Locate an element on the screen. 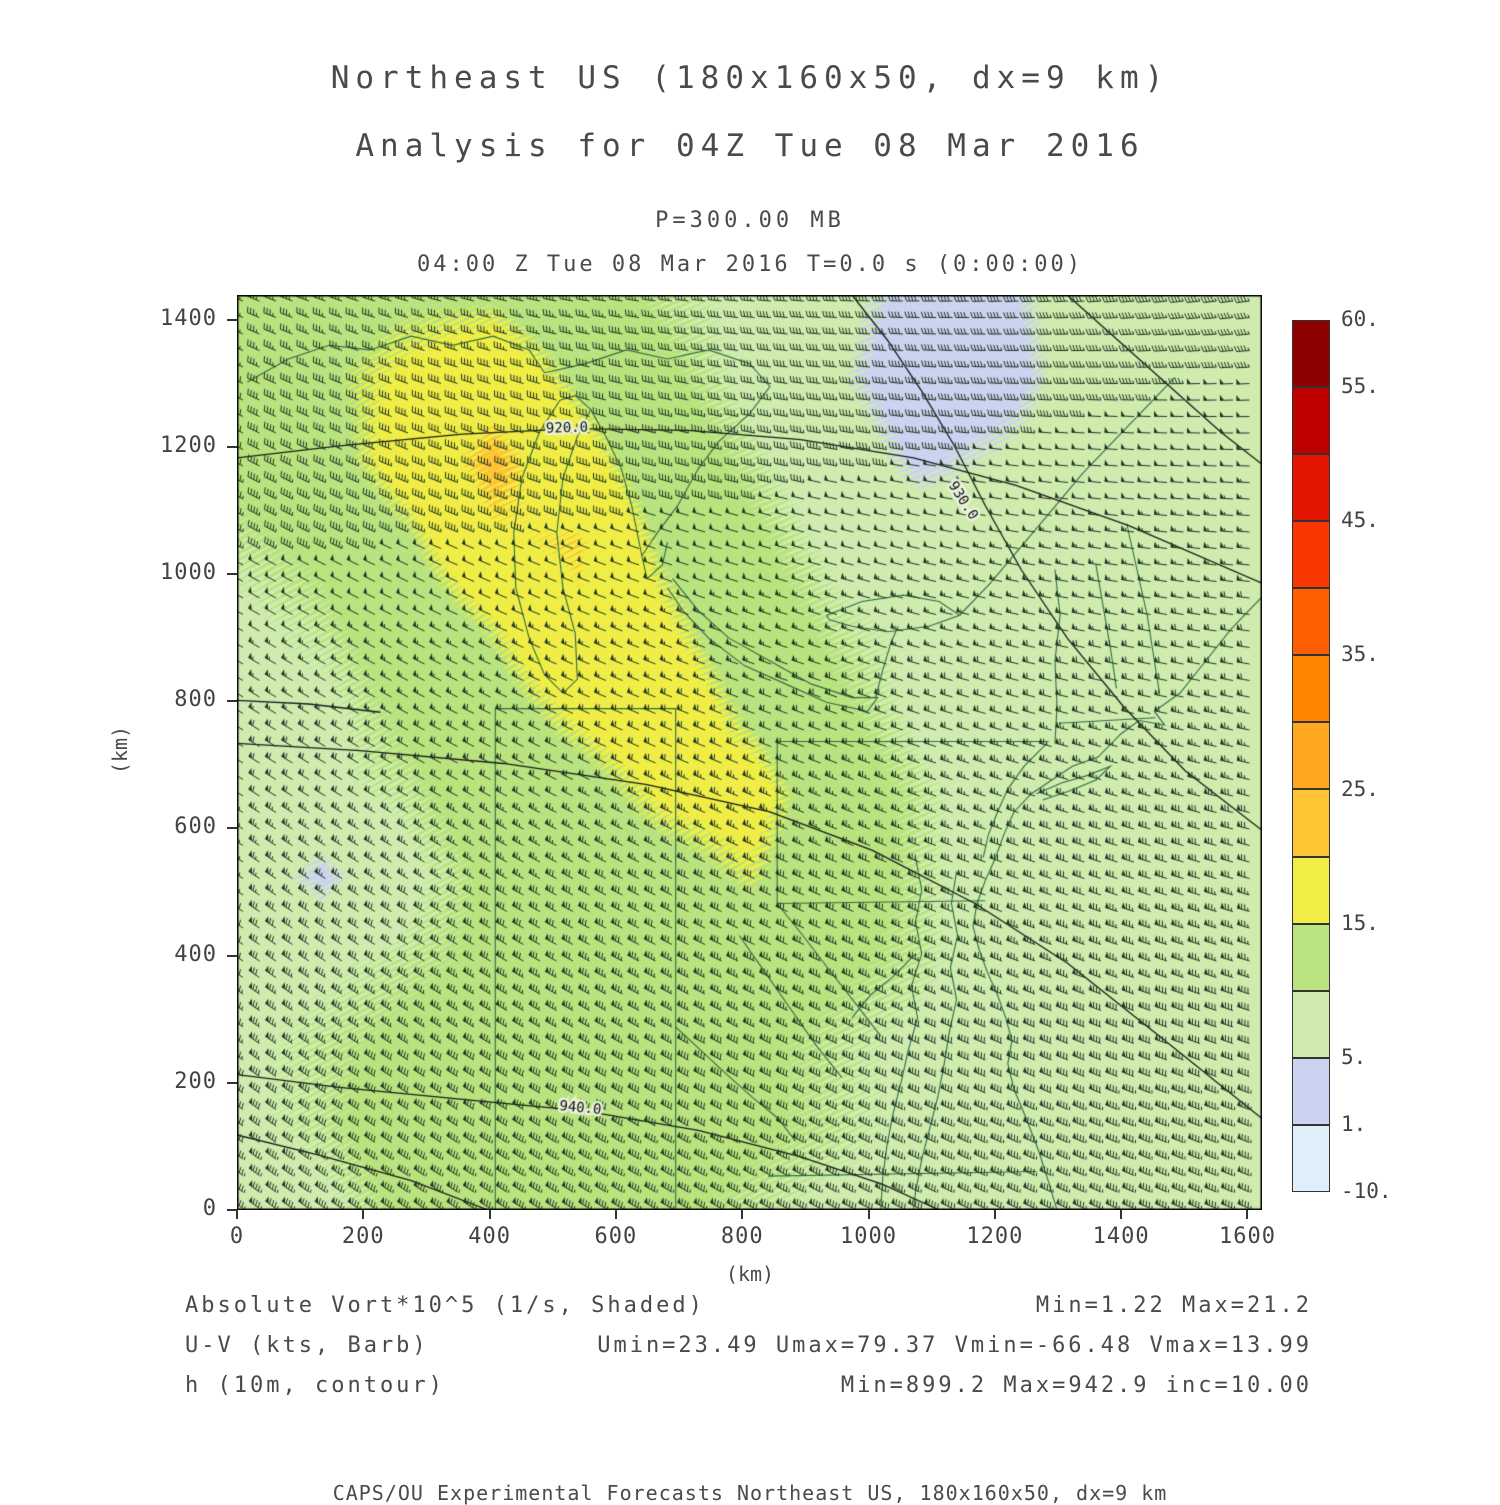 This screenshot has width=1500, height=1505. y-tick-label: 600 is located at coordinates (195, 827).